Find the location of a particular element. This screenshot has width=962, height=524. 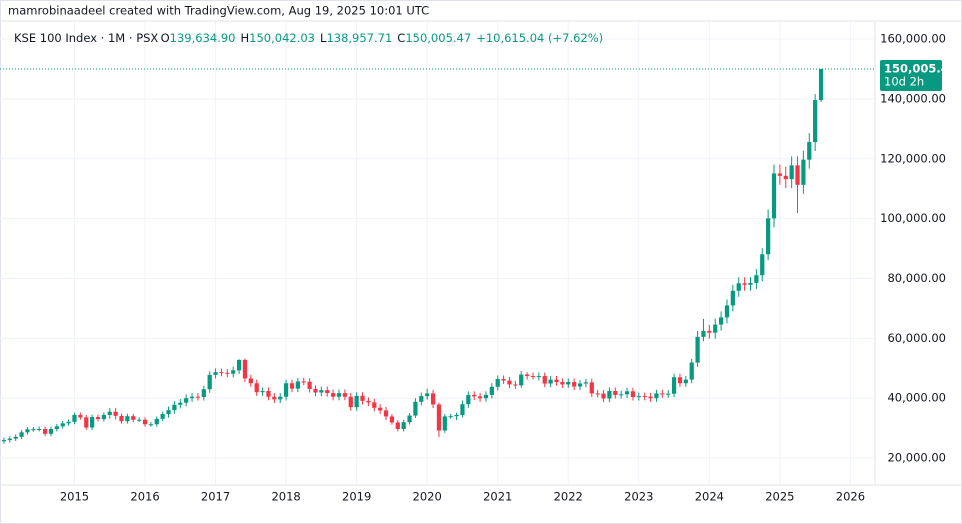

symbol: KSE 100 Index · 1M · PSX is located at coordinates (86, 38).